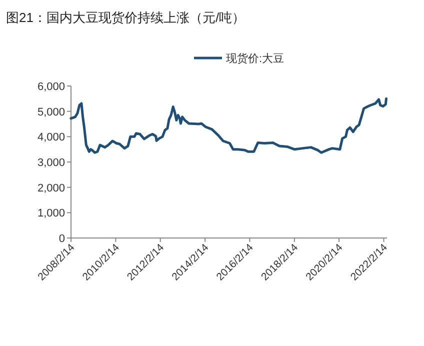 This screenshot has width=424, height=346. I want to click on legend-label: 现货价:大豆, so click(255, 58).